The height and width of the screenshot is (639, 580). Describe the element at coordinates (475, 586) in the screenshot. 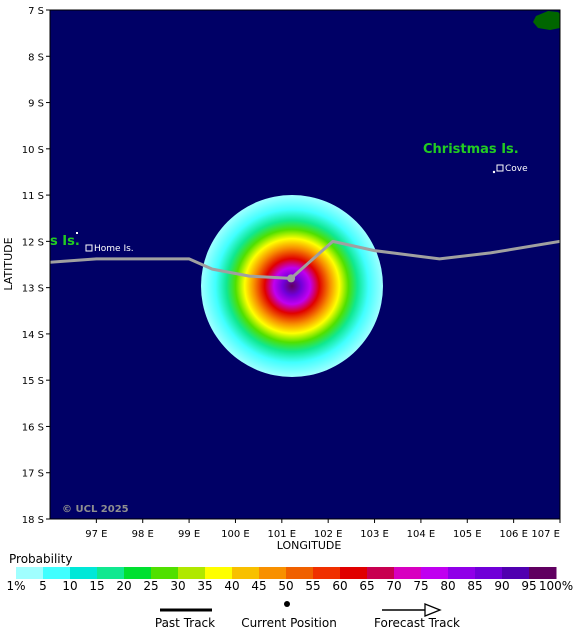

I see `legend-label: 85` at that location.